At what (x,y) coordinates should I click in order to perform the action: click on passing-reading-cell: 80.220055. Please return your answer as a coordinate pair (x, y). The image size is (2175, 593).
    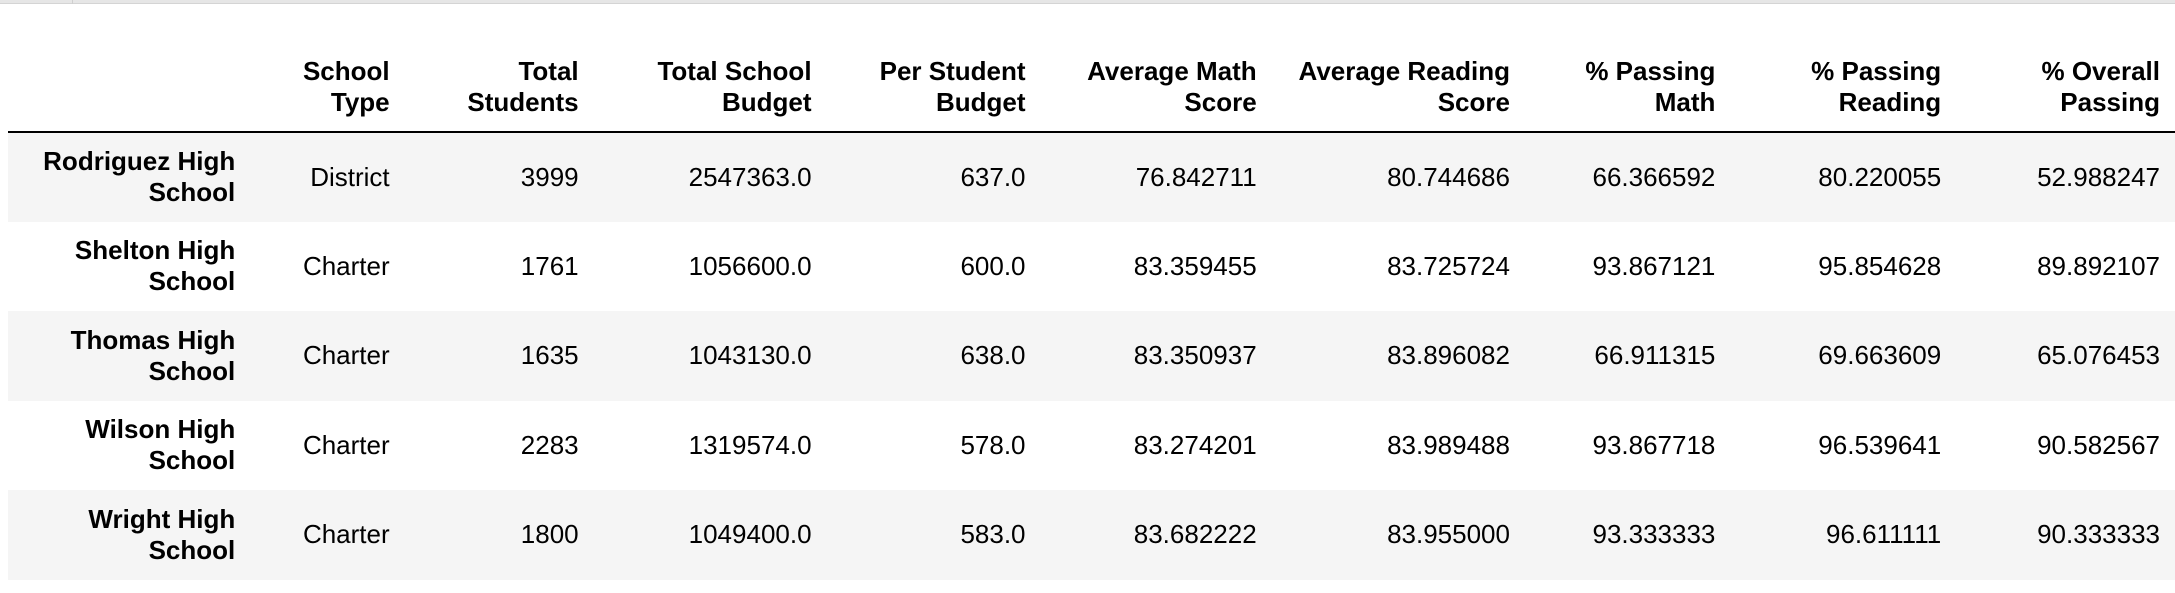
    Looking at the image, I should click on (1880, 176).